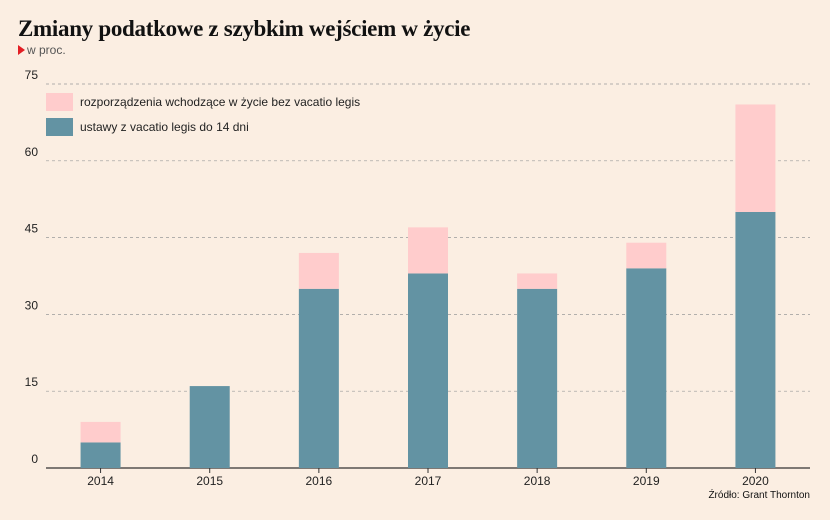  Describe the element at coordinates (318, 270) in the screenshot. I see `bar-rozporzadzenia-2016` at that location.